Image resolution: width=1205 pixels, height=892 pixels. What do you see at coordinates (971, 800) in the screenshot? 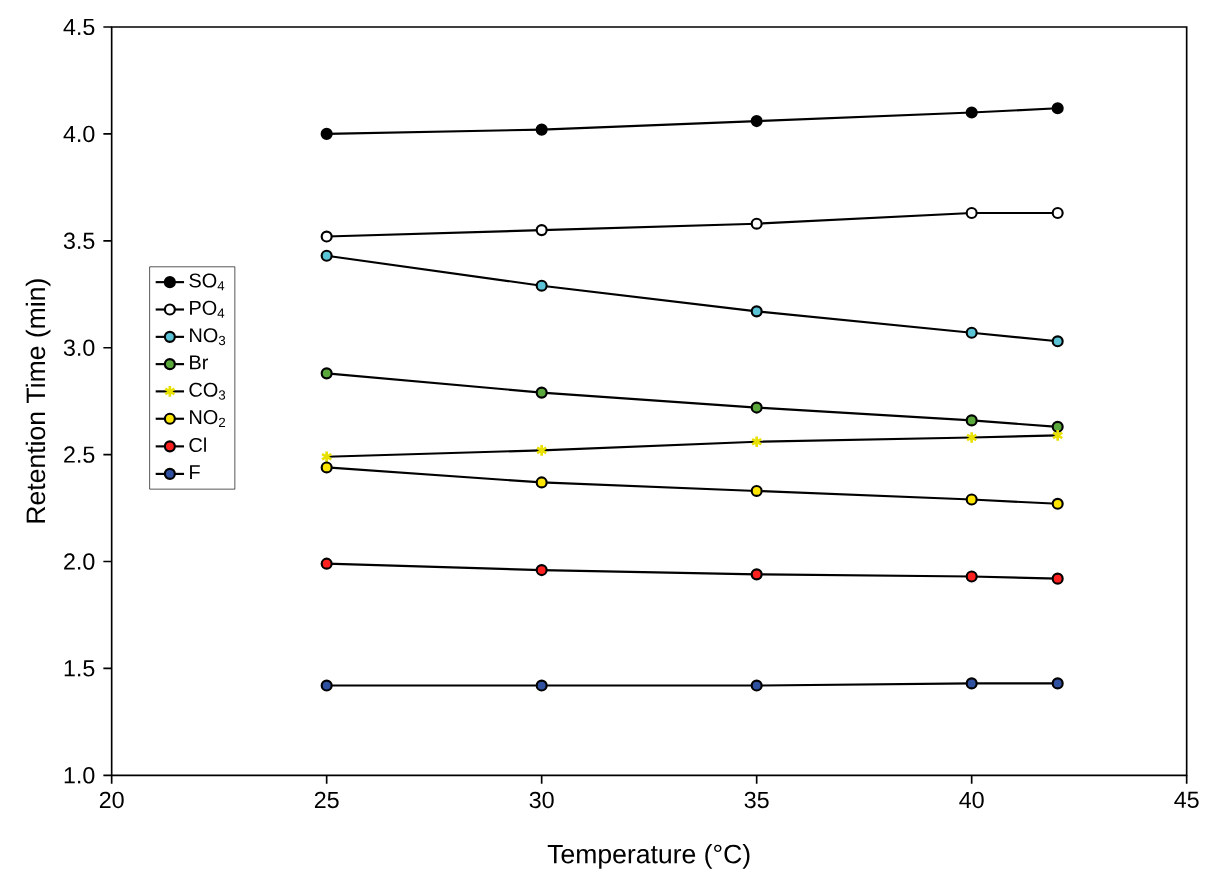
I see `x-tick-label: 40` at bounding box center [971, 800].